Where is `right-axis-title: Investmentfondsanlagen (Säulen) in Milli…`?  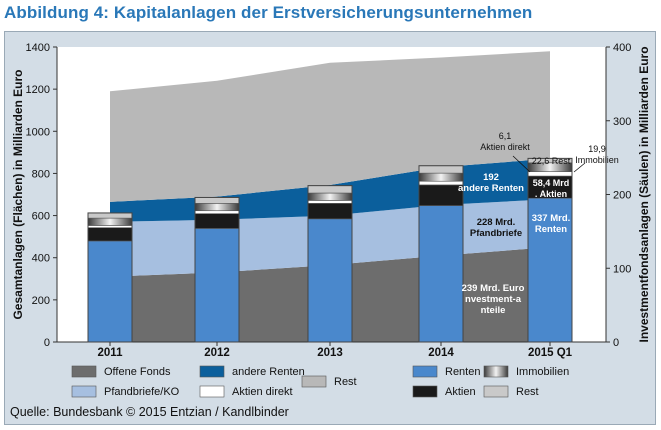
right-axis-title: Investmentfondsanlagen (Säulen) in Milli… is located at coordinates (644, 194).